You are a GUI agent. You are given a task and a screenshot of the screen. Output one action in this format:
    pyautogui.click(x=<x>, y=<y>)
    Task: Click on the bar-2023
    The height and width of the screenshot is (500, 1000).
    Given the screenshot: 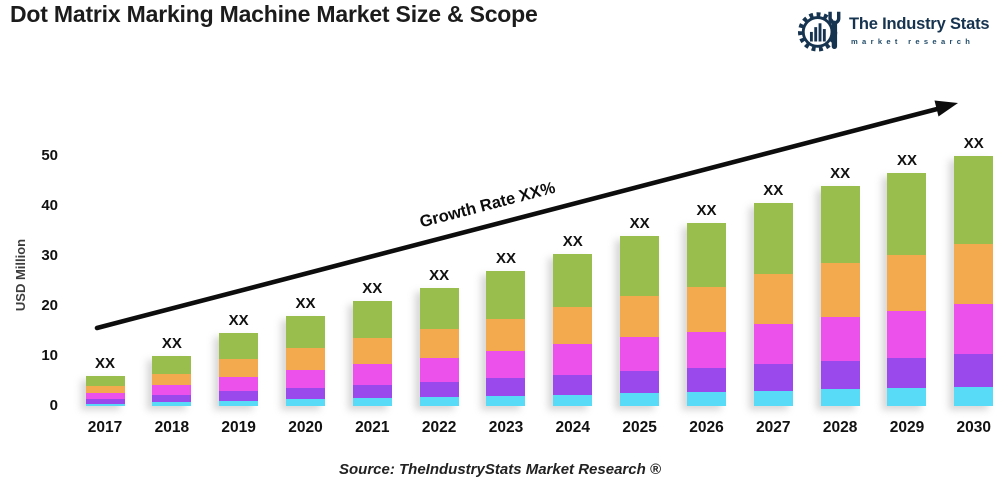 What is the action you would take?
    pyautogui.click(x=506, y=338)
    